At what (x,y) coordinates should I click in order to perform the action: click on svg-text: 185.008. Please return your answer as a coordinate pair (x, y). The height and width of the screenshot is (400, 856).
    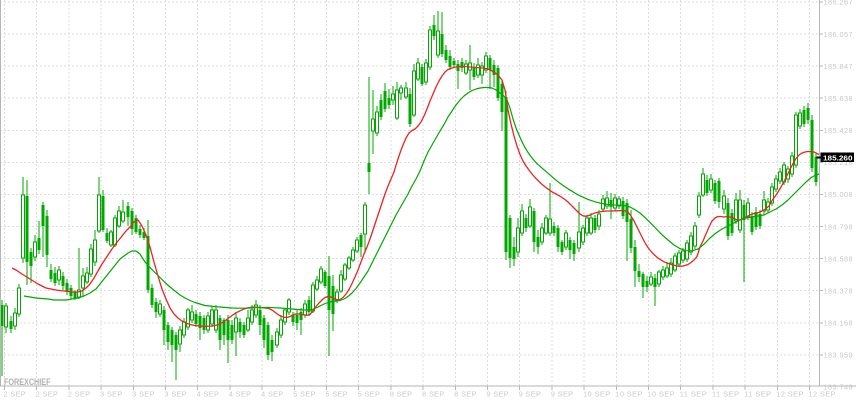
    Looking at the image, I should click on (839, 194).